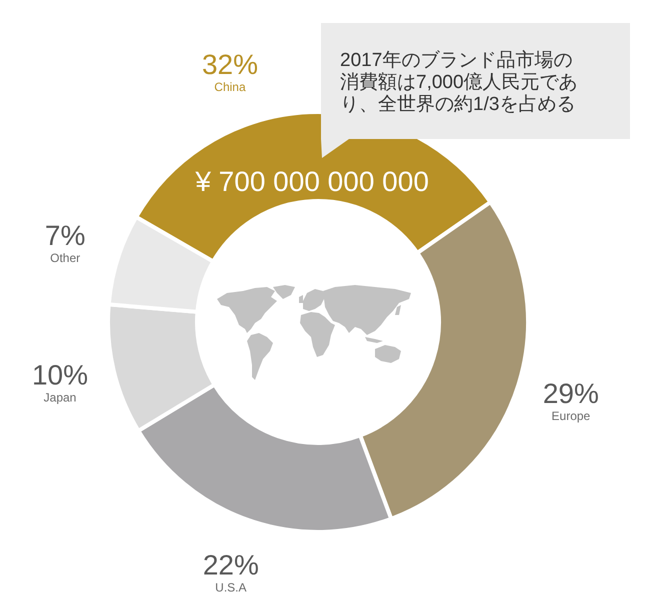  I want to click on annotation: ¥ 700 000 000 000, so click(312, 182).